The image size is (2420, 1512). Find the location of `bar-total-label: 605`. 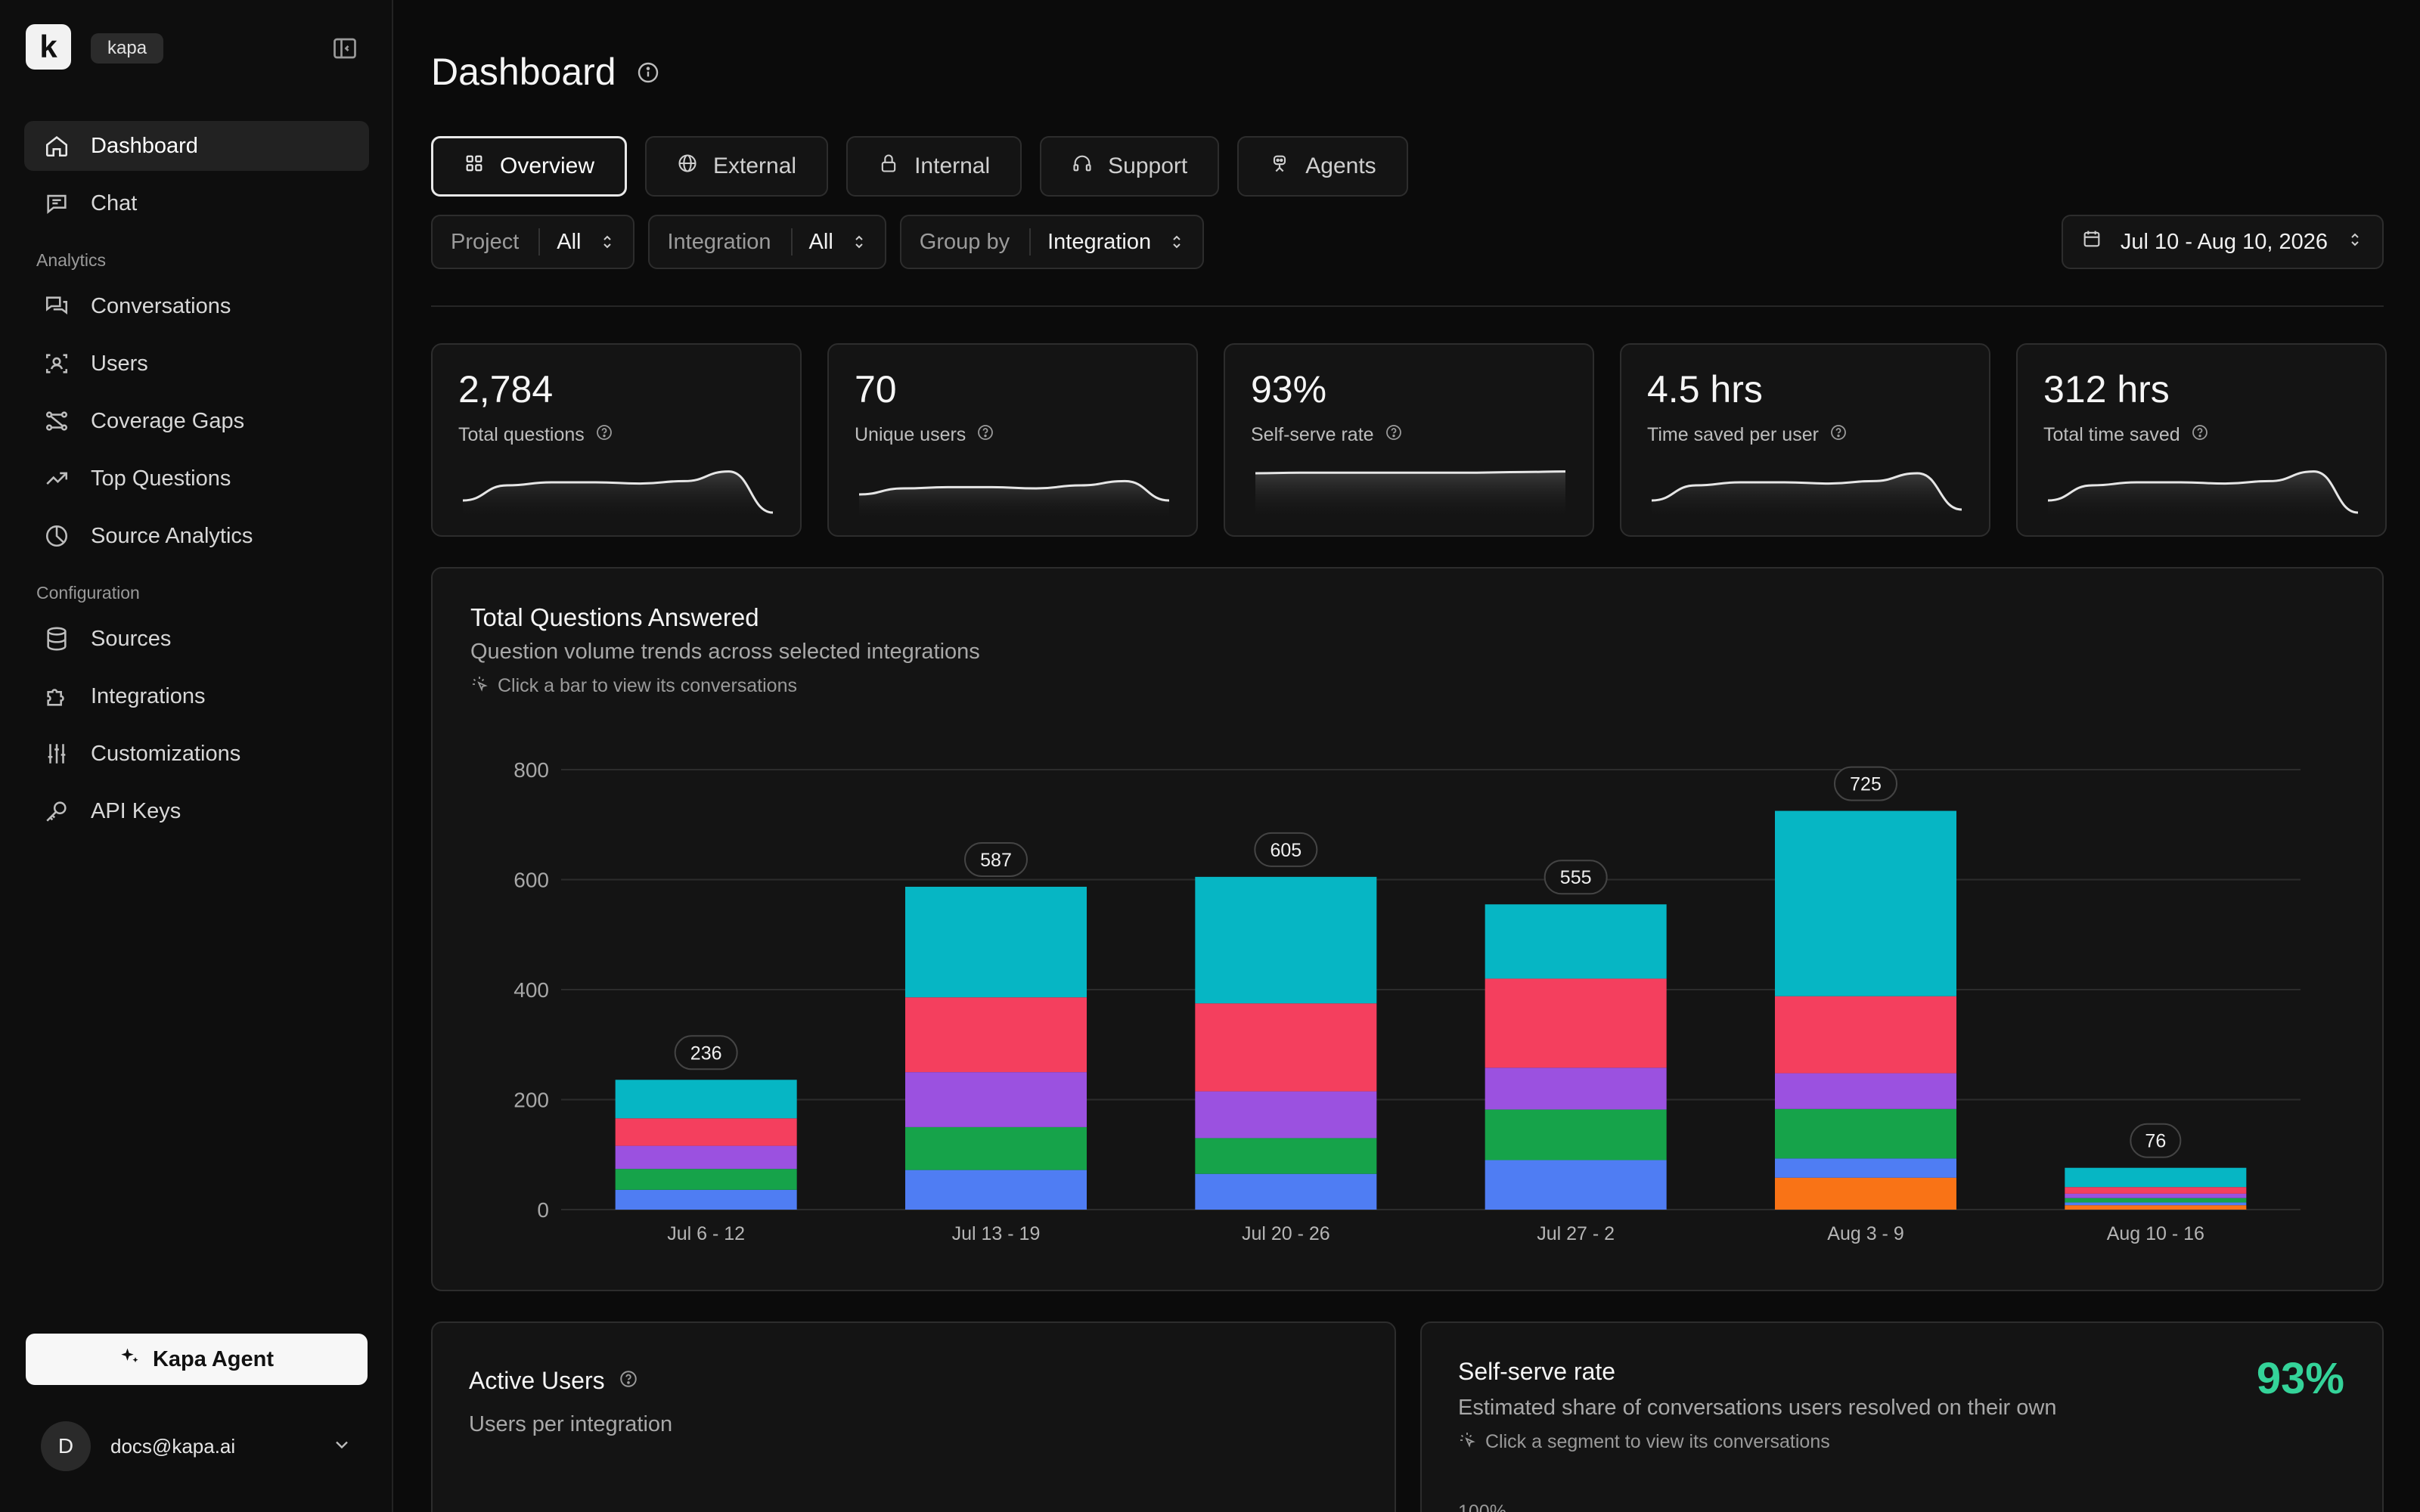

bar-total-label: 605 is located at coordinates (1286, 850).